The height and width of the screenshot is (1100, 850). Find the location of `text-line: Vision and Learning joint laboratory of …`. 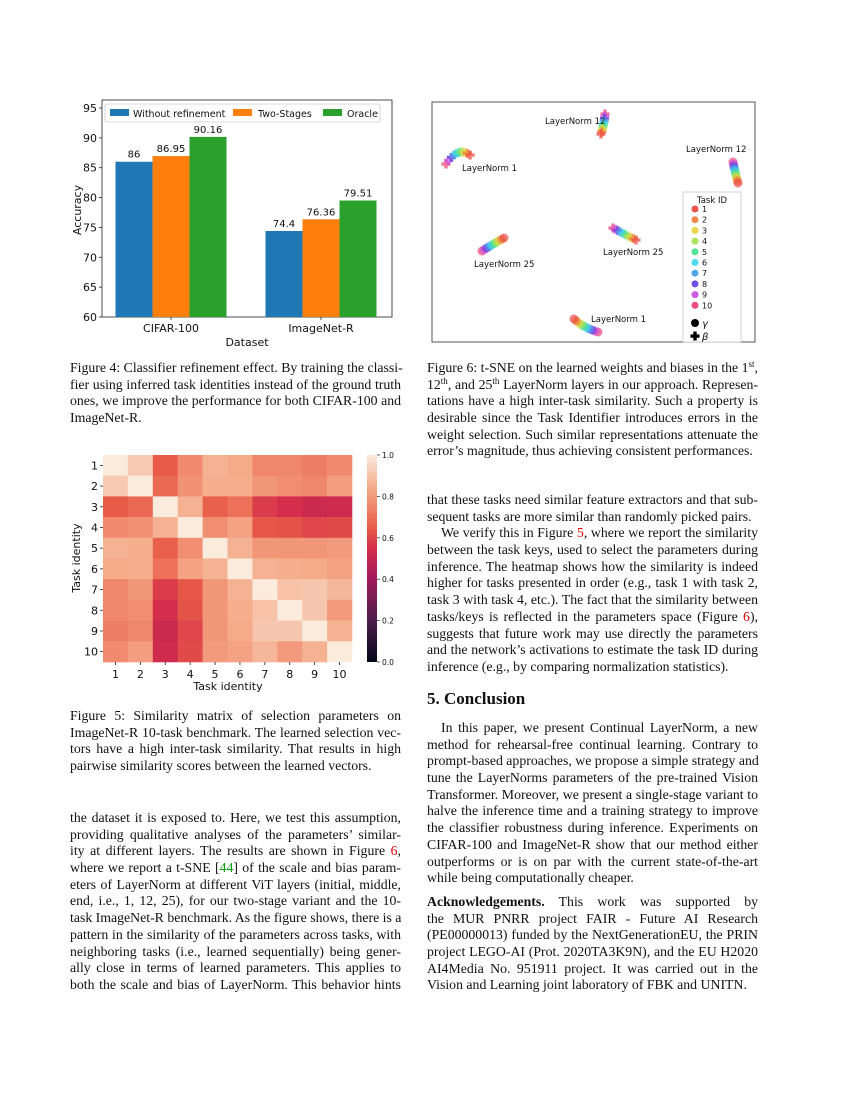

text-line: Vision and Learning joint laboratory of … is located at coordinates (587, 985).